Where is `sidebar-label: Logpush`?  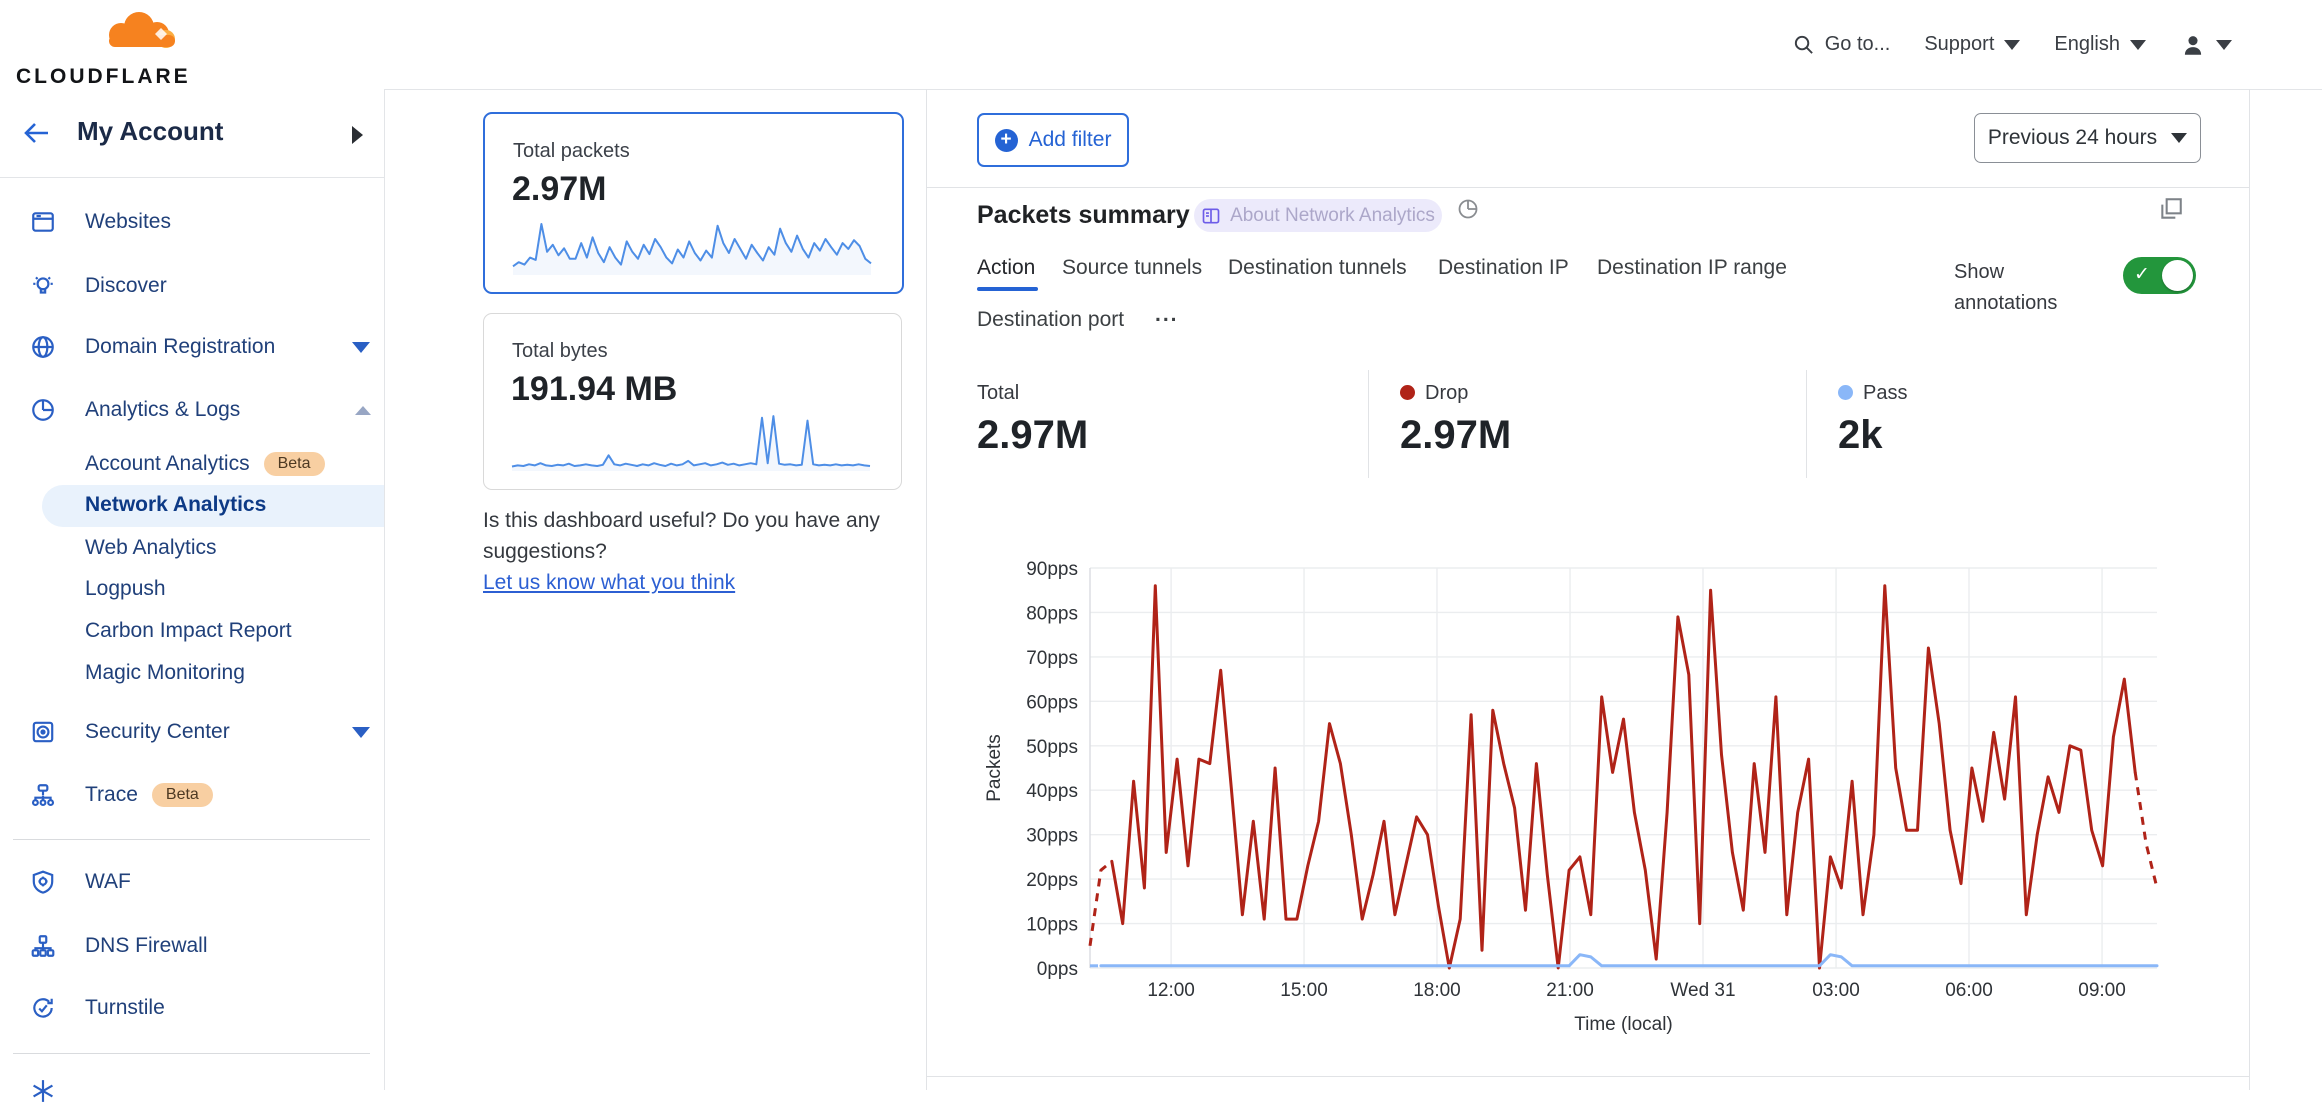
sidebar-label: Logpush is located at coordinates (125, 588).